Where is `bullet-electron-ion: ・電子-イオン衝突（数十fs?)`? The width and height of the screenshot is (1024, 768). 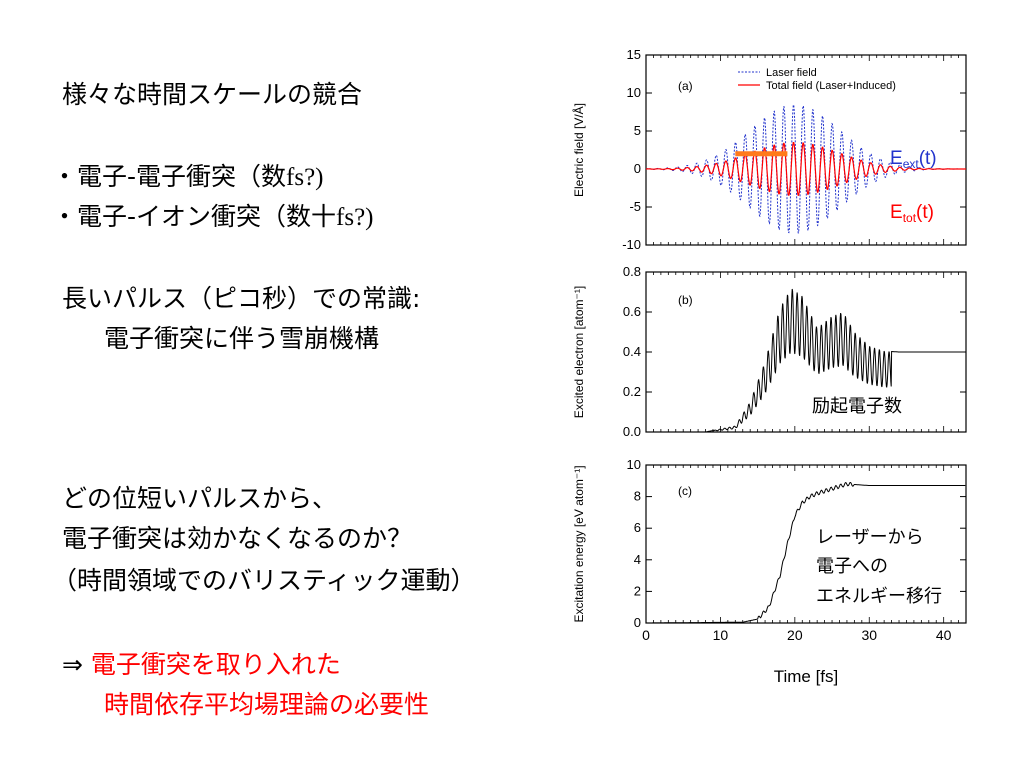
bullet-electron-ion: ・電子-イオン衝突（数十fs?) is located at coordinates (213, 217).